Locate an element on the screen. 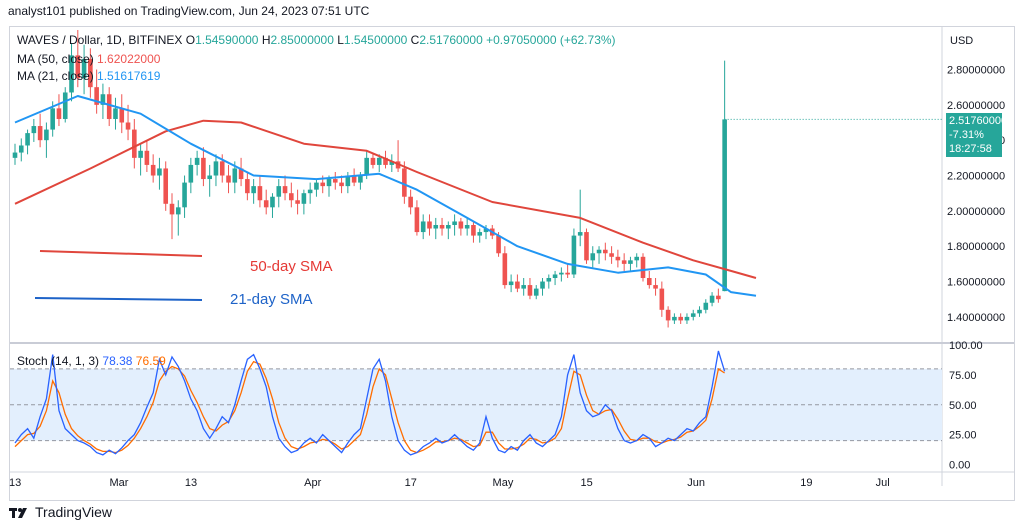  brand-label: TradingView is located at coordinates (74, 512).